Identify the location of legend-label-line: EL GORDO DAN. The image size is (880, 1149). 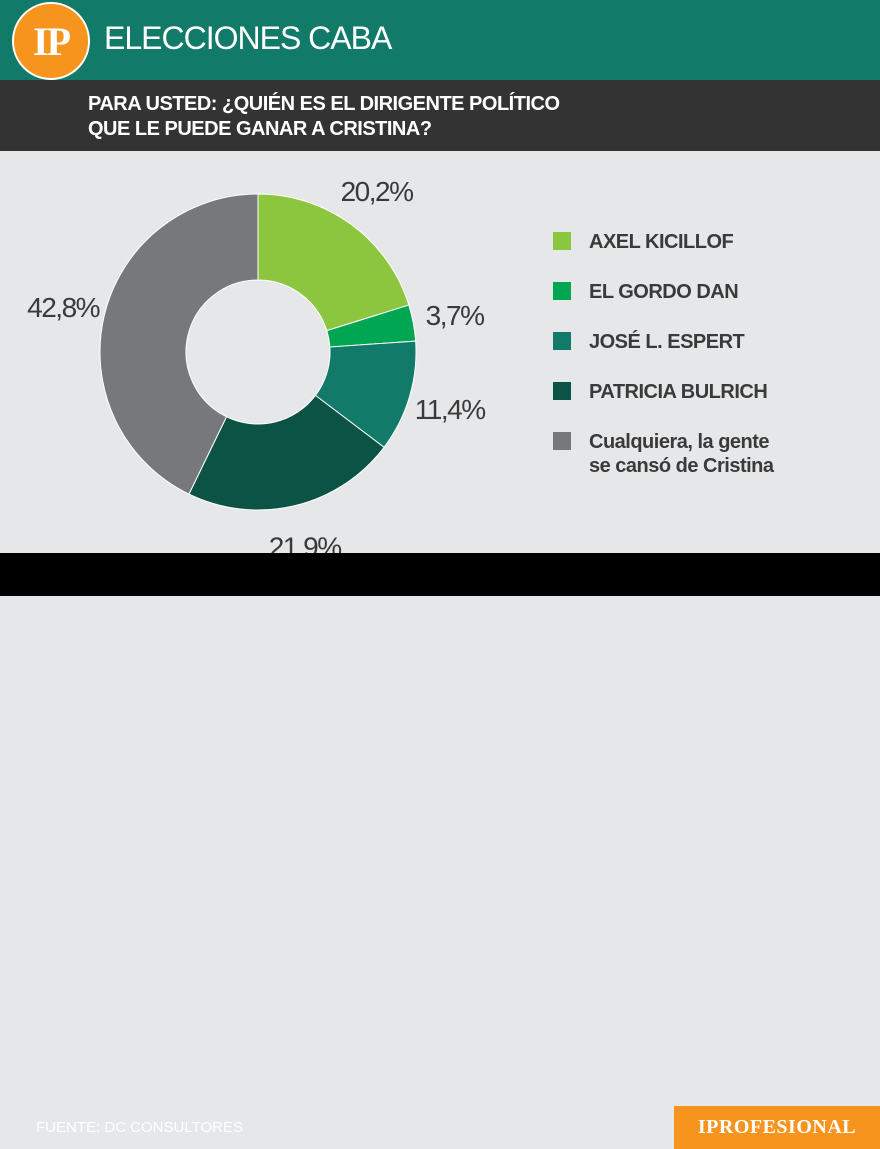
(664, 292).